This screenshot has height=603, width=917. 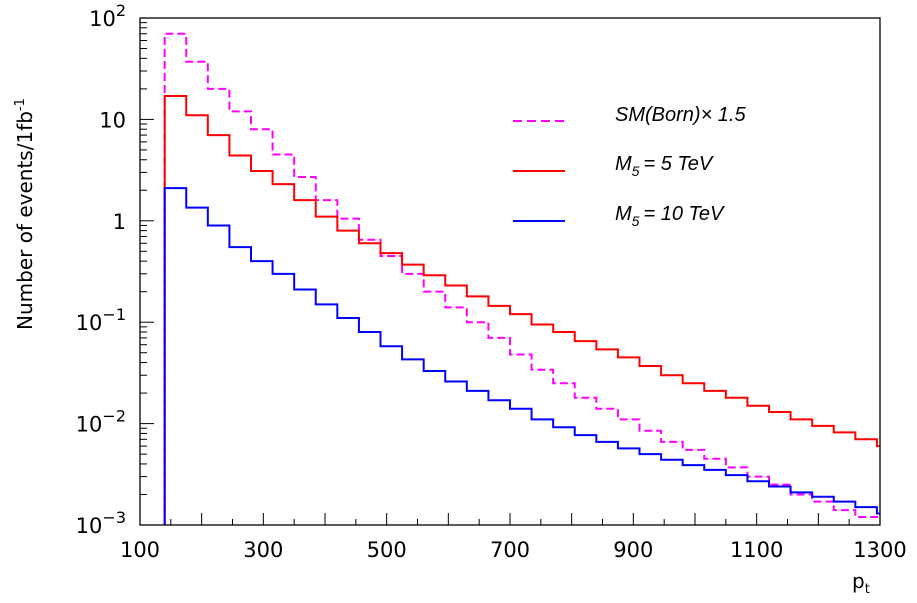 I want to click on legend-label-m5-10tev-subscript: 5, so click(x=636, y=221).